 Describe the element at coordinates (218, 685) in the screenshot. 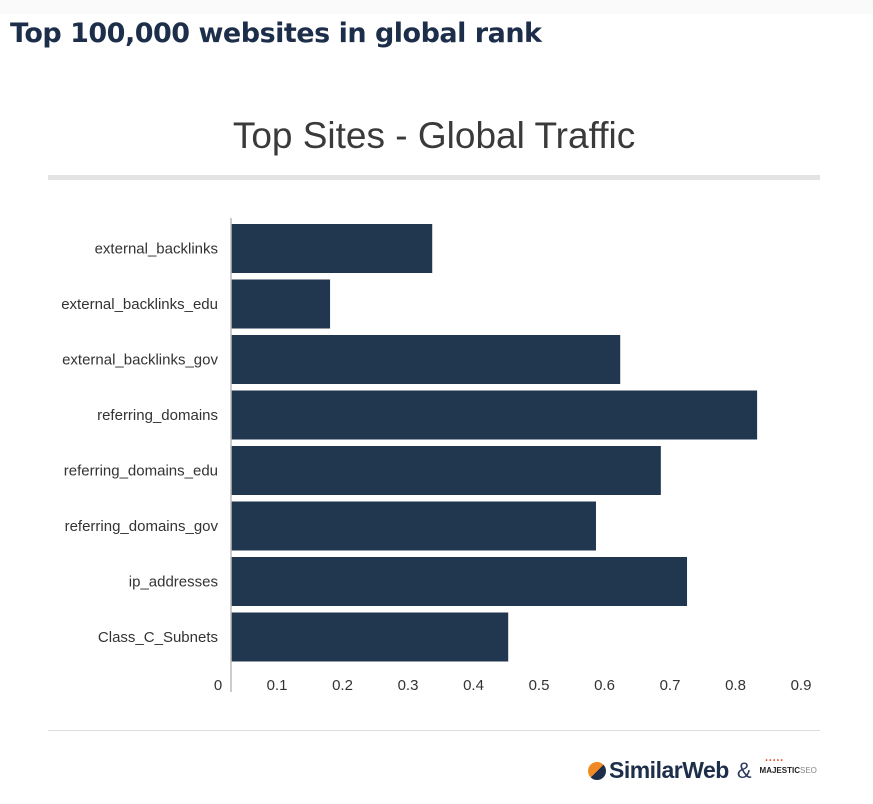

I see `x-tick-label: 0` at that location.